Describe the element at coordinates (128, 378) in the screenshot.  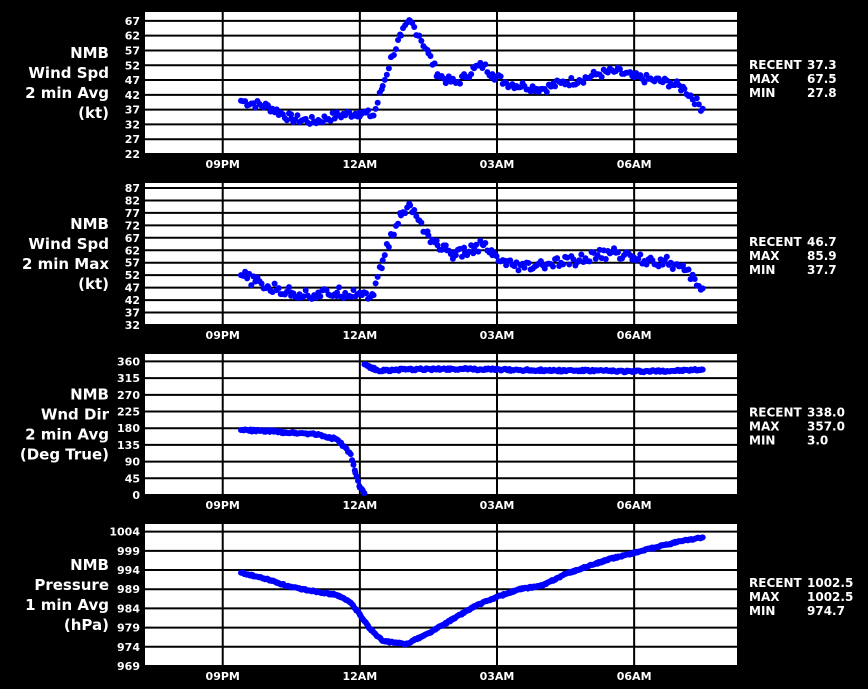
I see `y-tick-label: 315` at that location.